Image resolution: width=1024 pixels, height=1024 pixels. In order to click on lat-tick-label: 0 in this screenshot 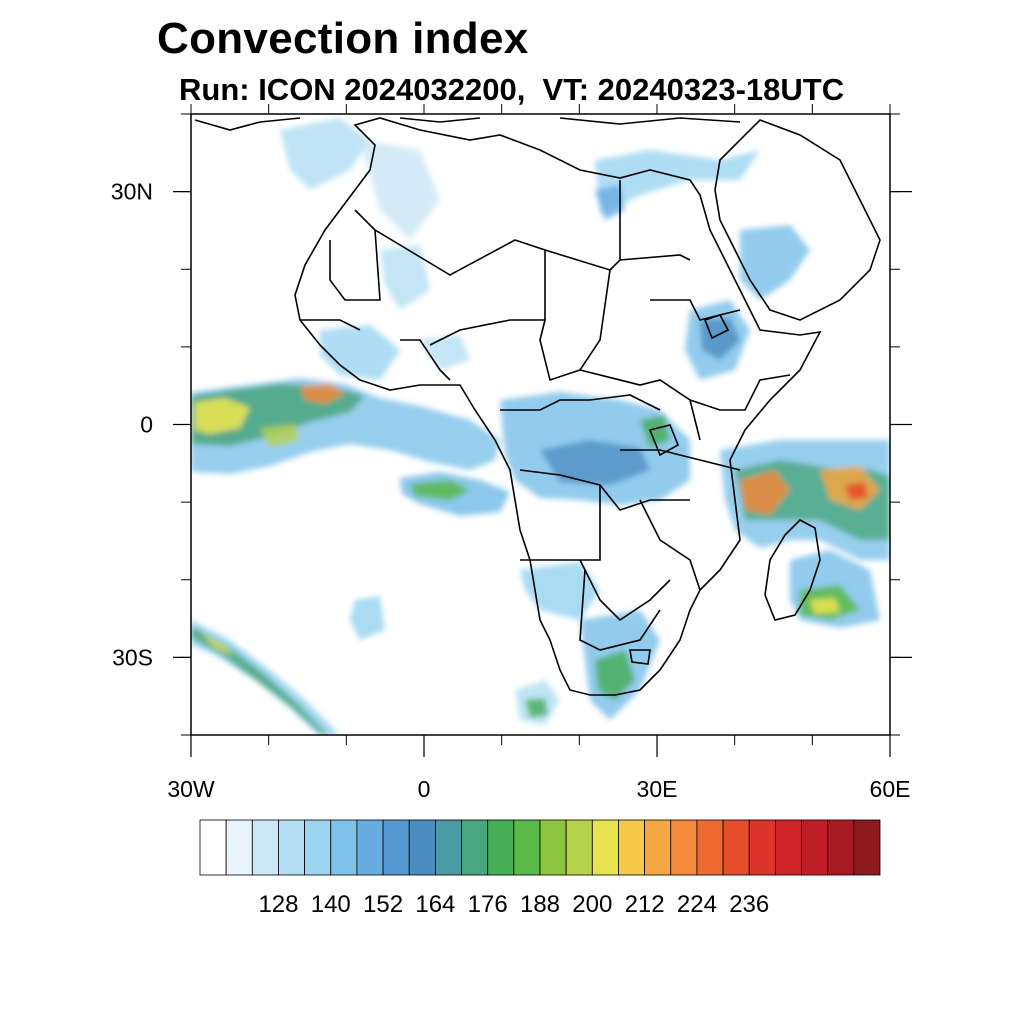, I will do `click(146, 425)`.